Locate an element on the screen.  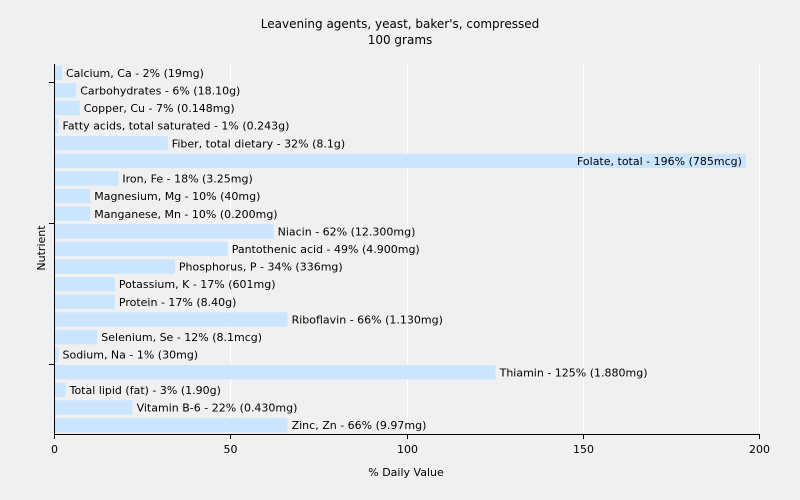
x-axis-label: % Daily Value is located at coordinates (406, 472).